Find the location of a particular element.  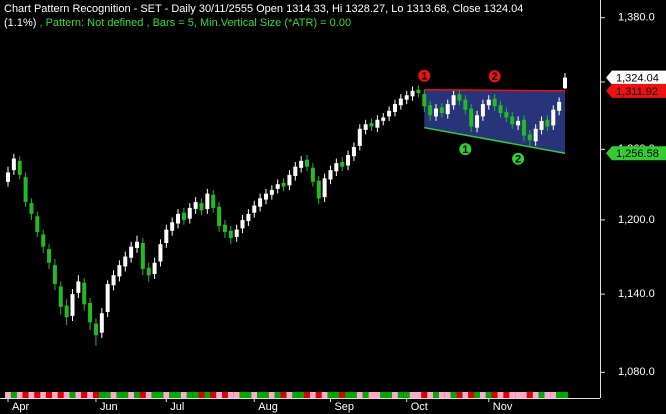

x-tick-label: Oct is located at coordinates (419, 407).